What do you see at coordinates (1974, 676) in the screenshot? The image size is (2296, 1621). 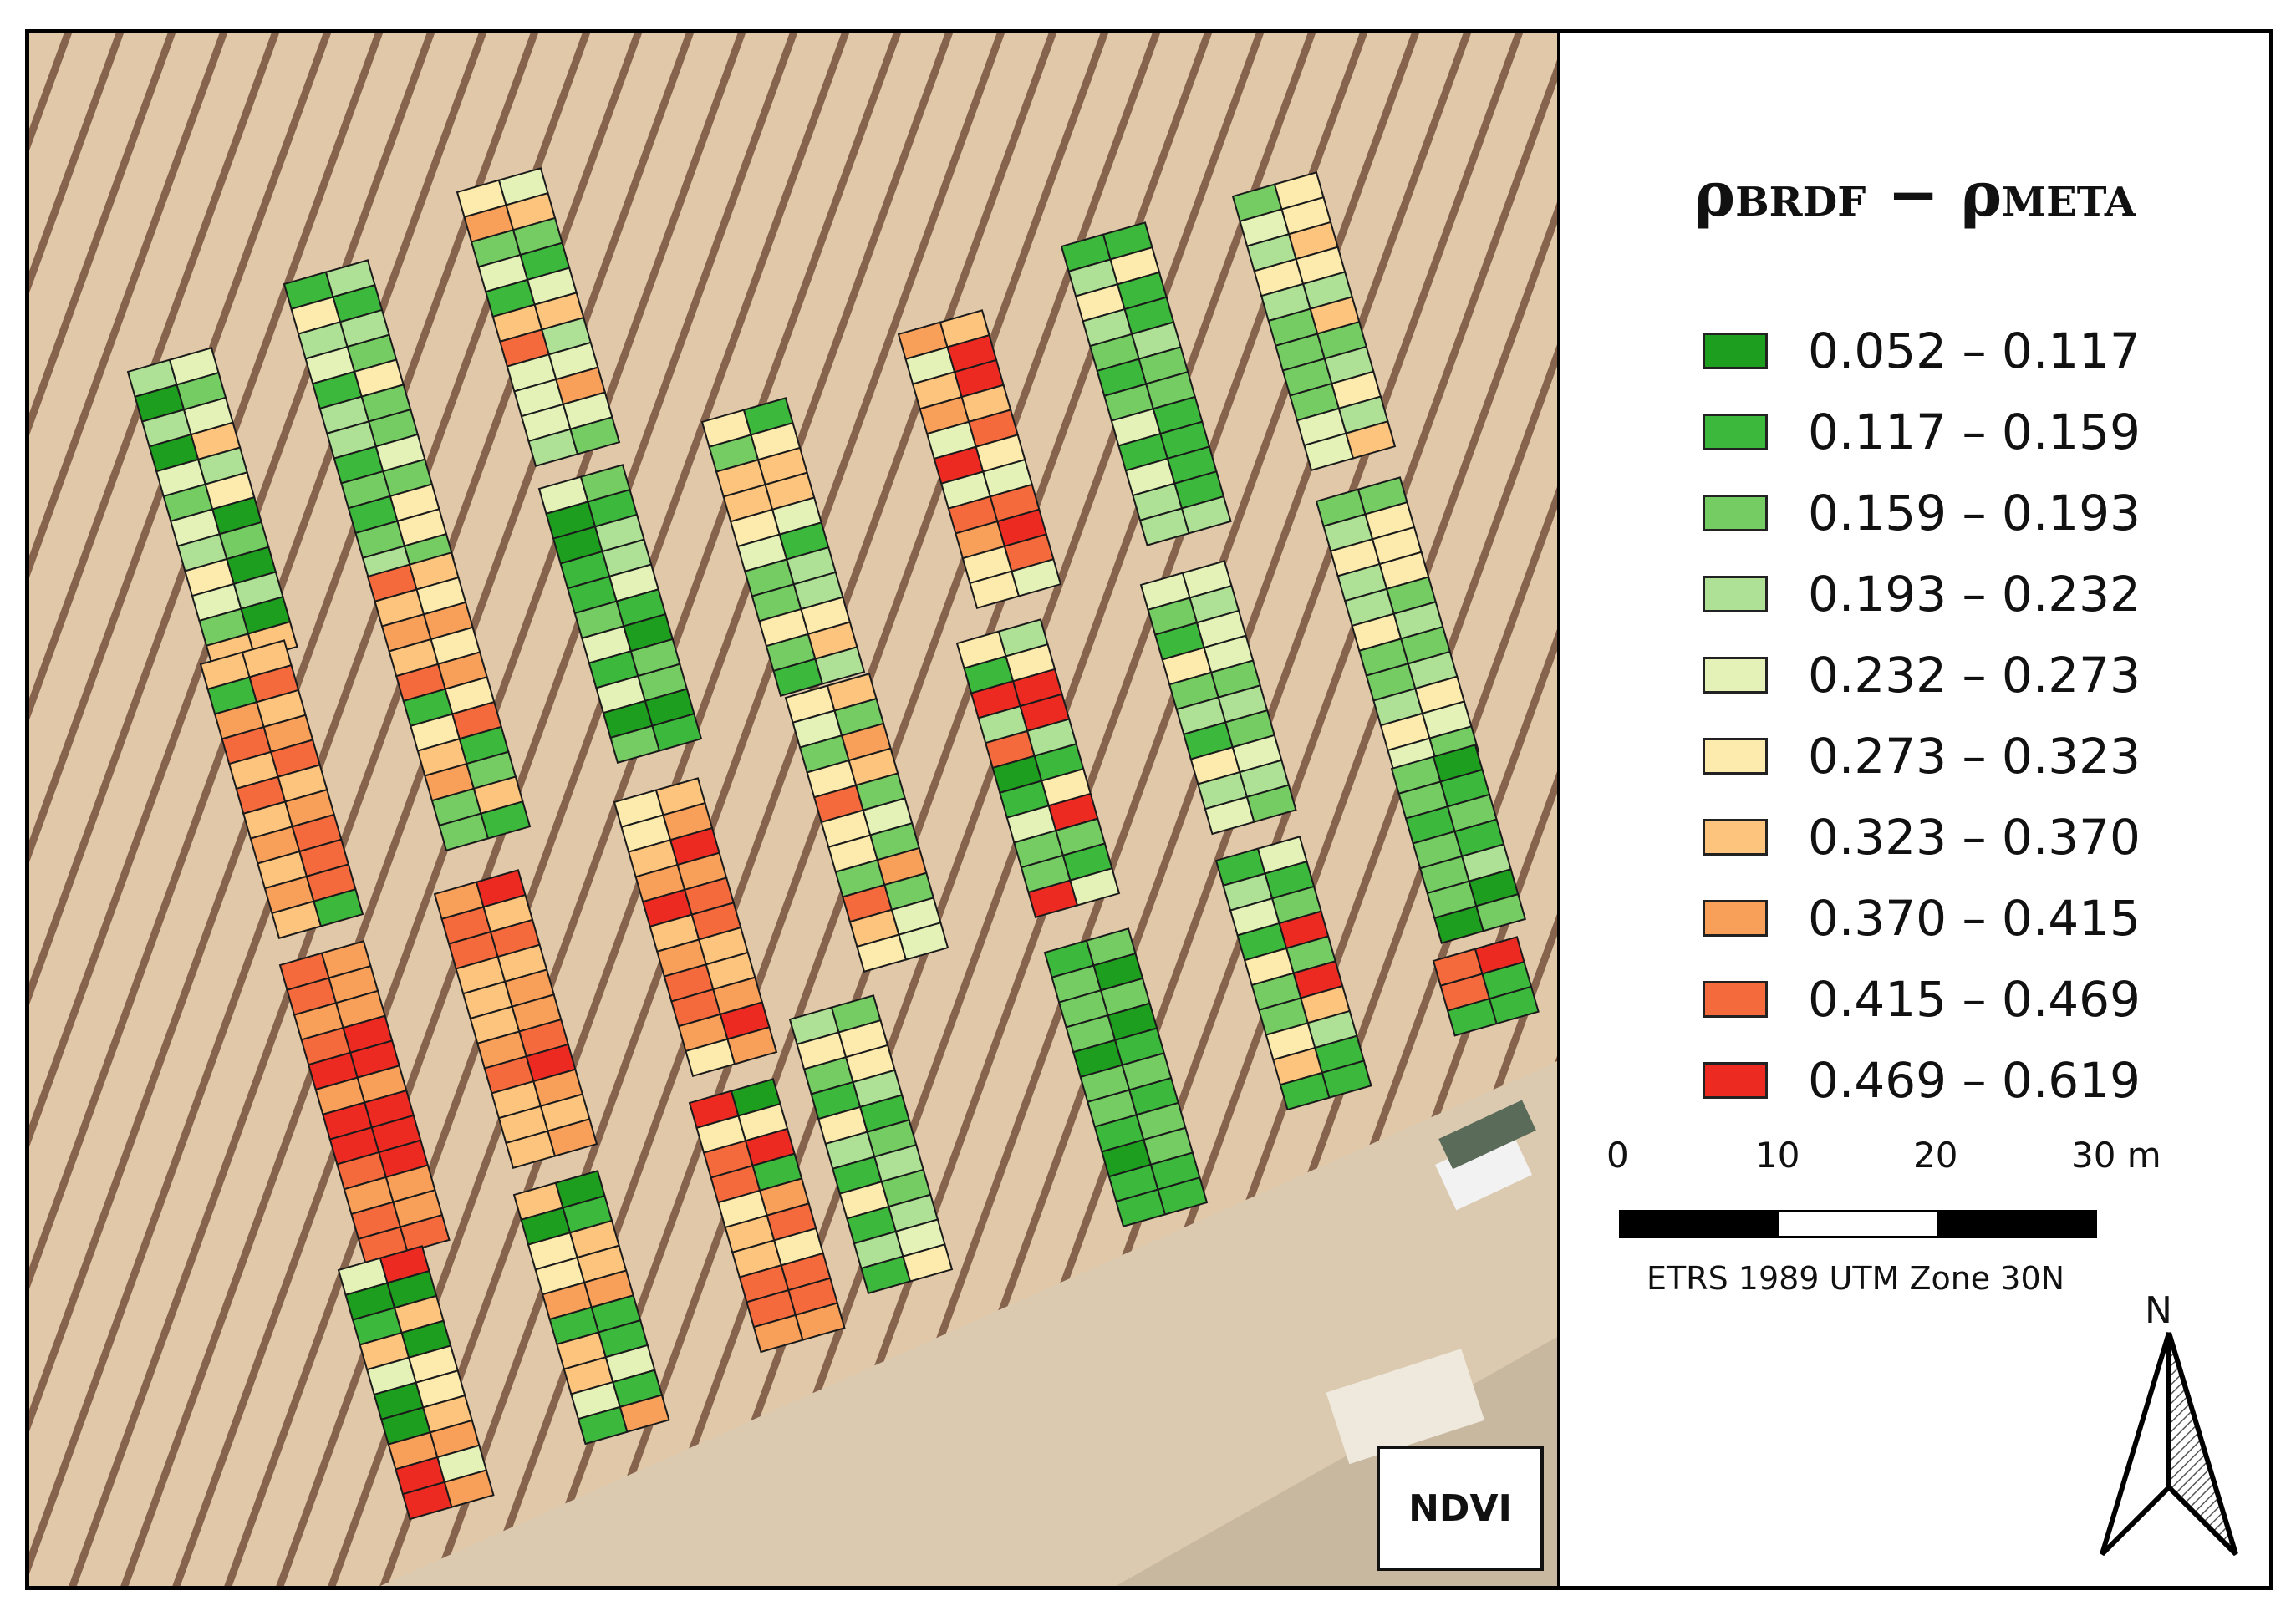 I see `legend-label: 0.232 – 0.273` at bounding box center [1974, 676].